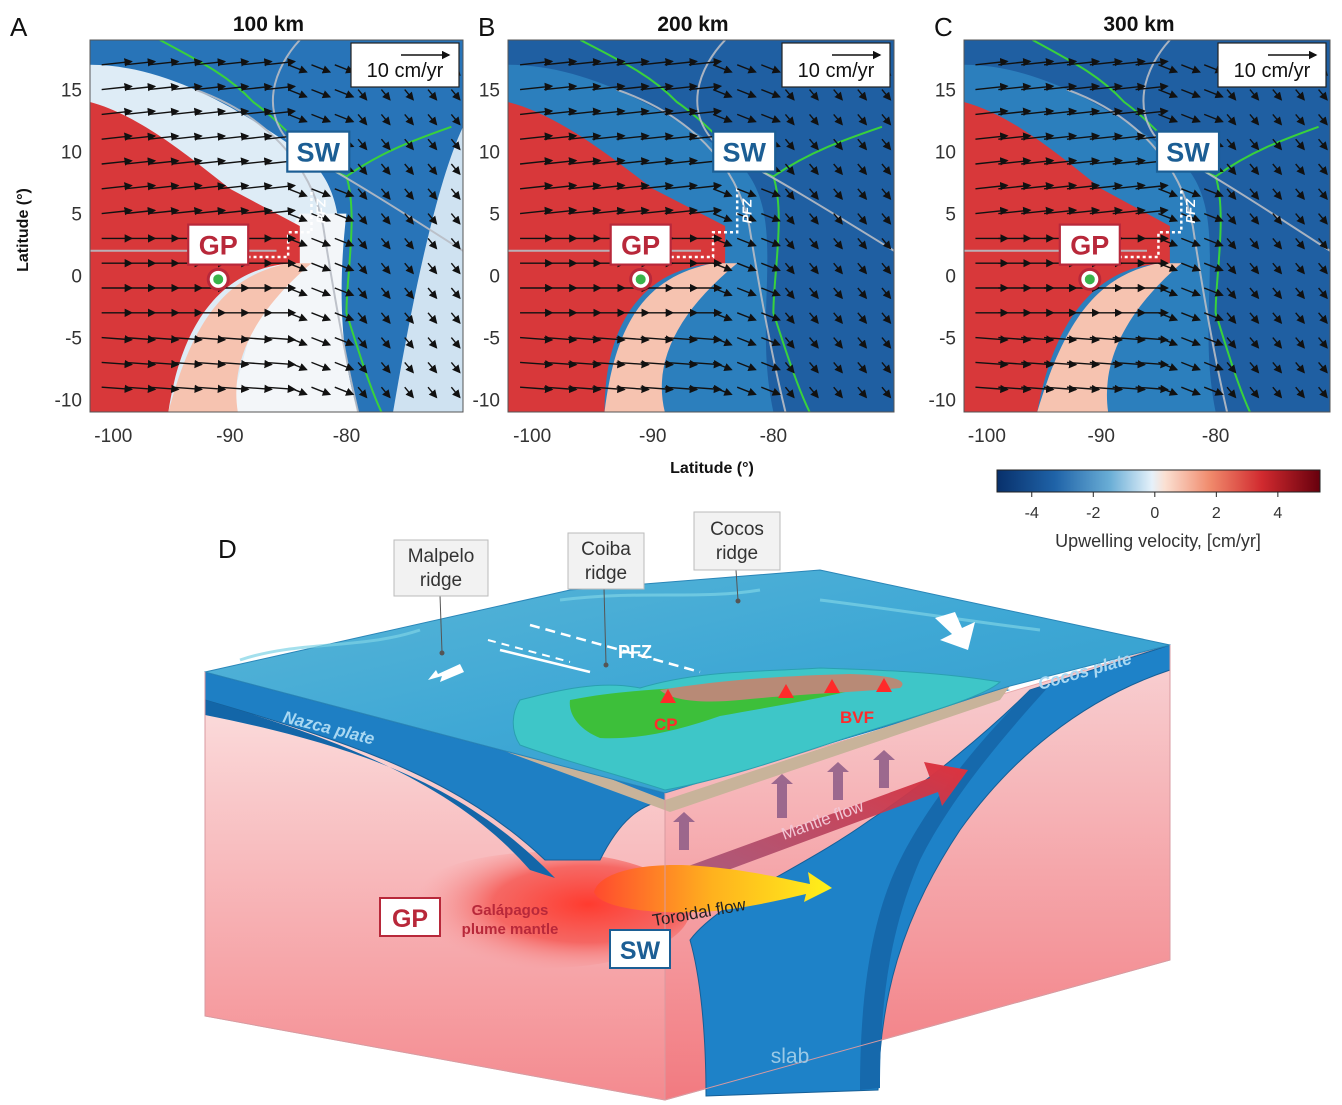 The height and width of the screenshot is (1105, 1342). Describe the element at coordinates (1138, 24) in the screenshot. I see `depth-title: 300 km` at that location.